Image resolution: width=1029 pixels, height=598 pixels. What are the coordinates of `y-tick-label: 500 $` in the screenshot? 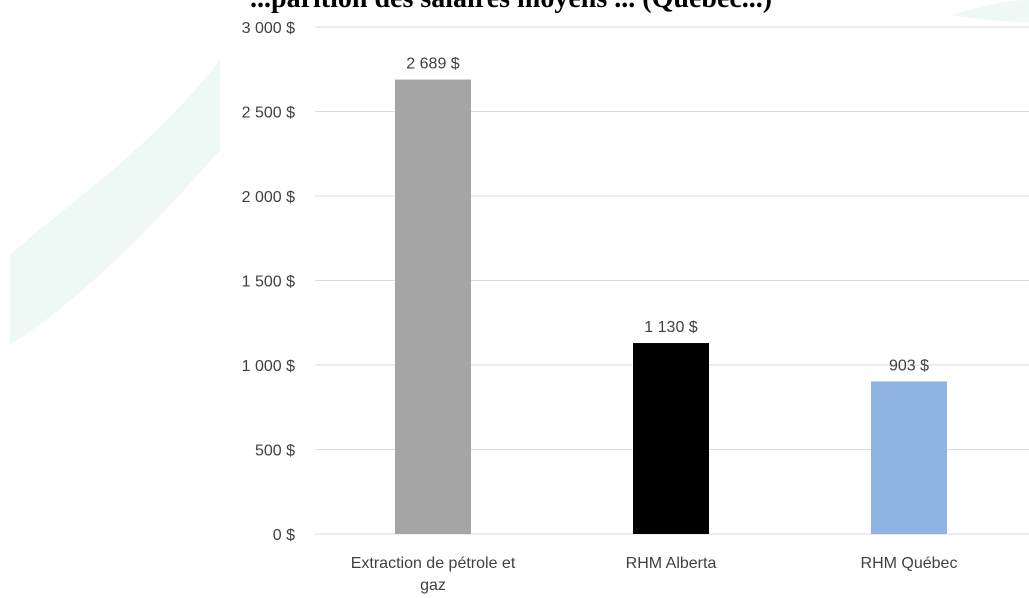 It's located at (275, 451).